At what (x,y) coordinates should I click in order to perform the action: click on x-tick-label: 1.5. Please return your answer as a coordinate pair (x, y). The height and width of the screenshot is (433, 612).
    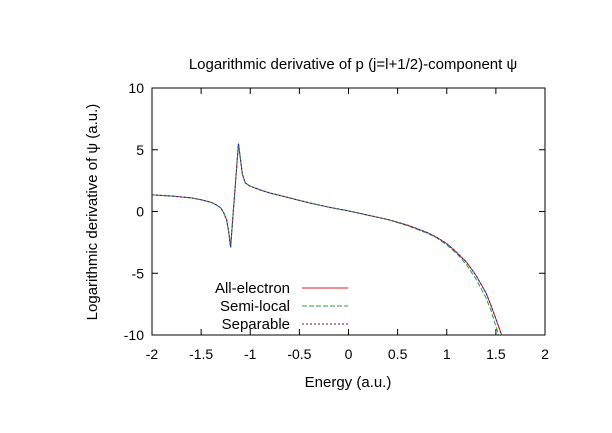
    Looking at the image, I should click on (496, 354).